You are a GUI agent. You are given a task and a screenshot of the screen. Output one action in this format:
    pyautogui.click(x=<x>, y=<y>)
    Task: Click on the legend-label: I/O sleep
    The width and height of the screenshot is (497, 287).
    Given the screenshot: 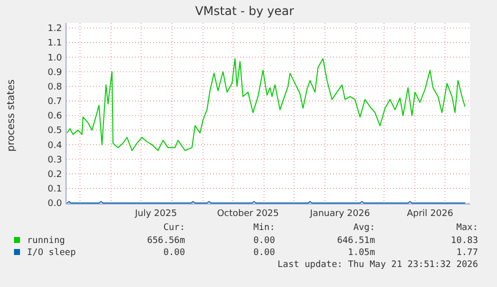 What is the action you would take?
    pyautogui.click(x=51, y=253)
    